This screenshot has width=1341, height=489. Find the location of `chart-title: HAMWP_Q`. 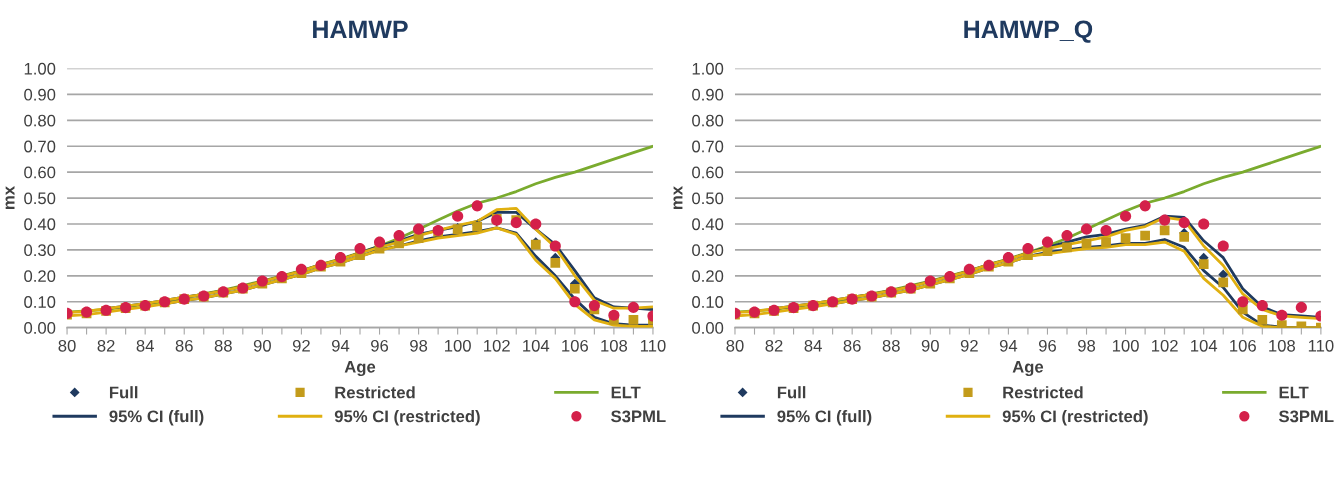

chart-title: HAMWP_Q is located at coordinates (1028, 31).